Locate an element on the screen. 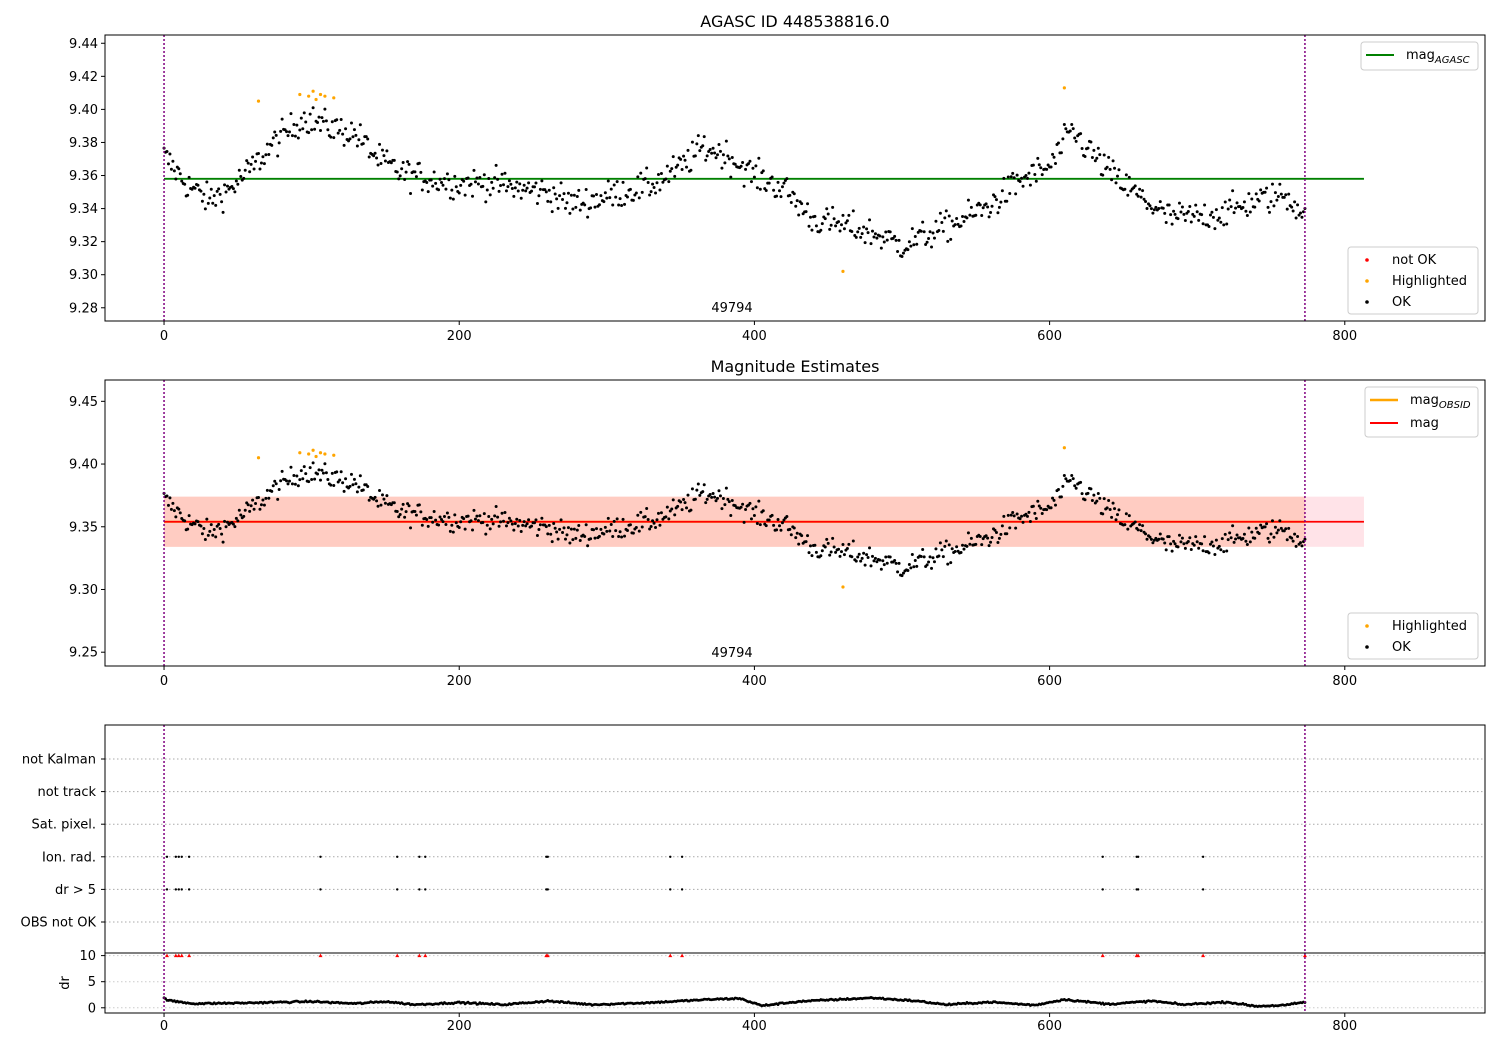 The image size is (1500, 1050). panel2-legend-top: magOBSID mag is located at coordinates (1421, 412).